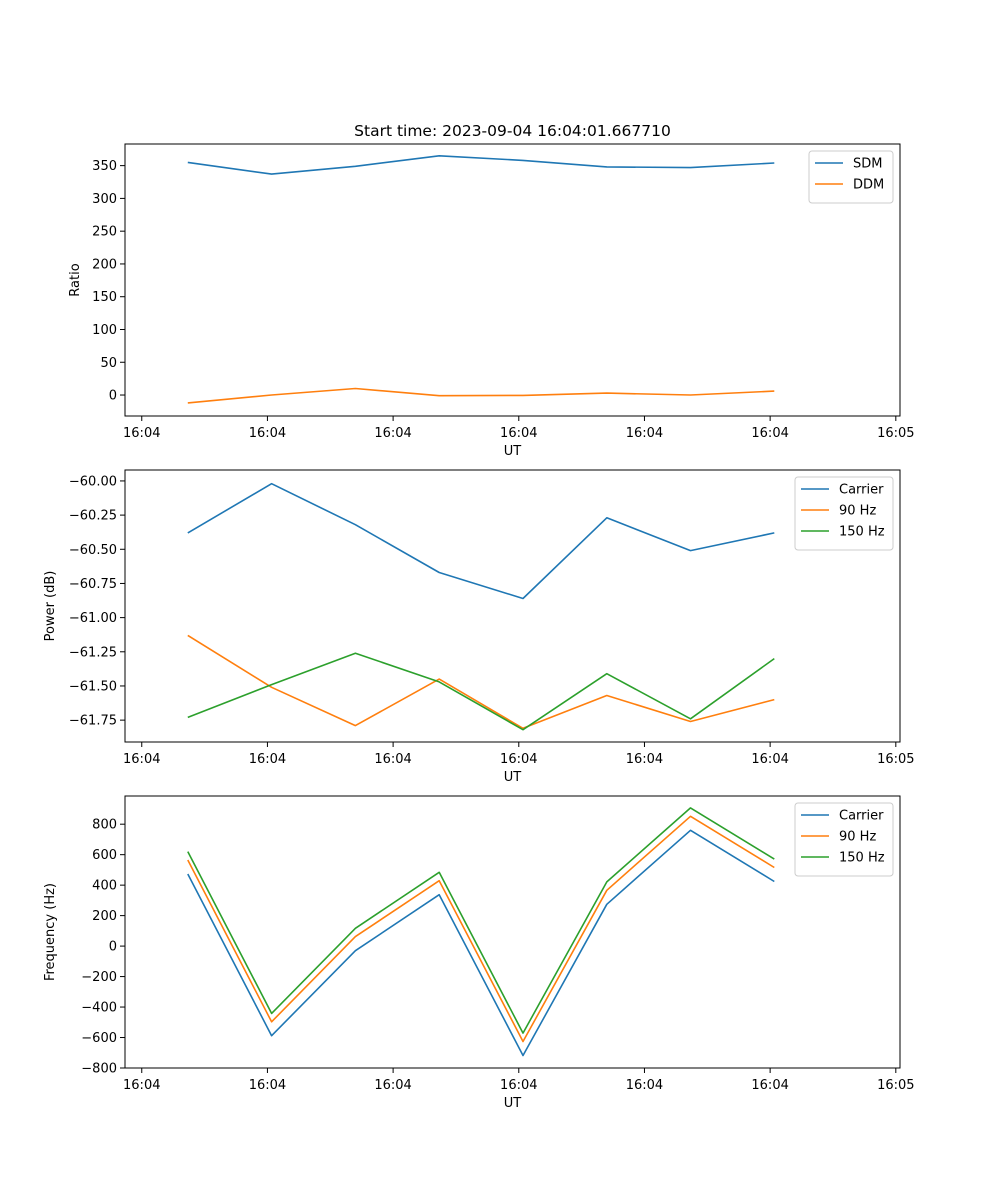 The width and height of the screenshot is (1000, 1200). What do you see at coordinates (868, 185) in the screenshot?
I see `legend-label: DDM` at bounding box center [868, 185].